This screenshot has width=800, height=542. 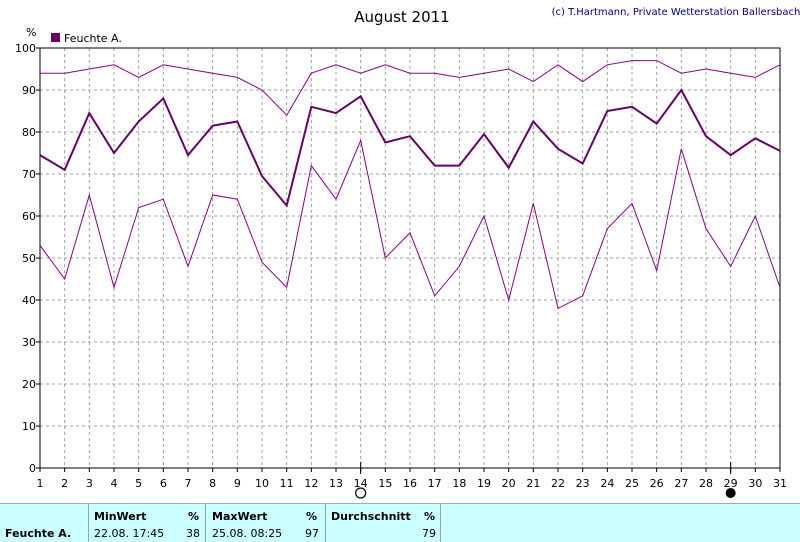 What do you see at coordinates (55, 37) in the screenshot?
I see `legend-swatch` at bounding box center [55, 37].